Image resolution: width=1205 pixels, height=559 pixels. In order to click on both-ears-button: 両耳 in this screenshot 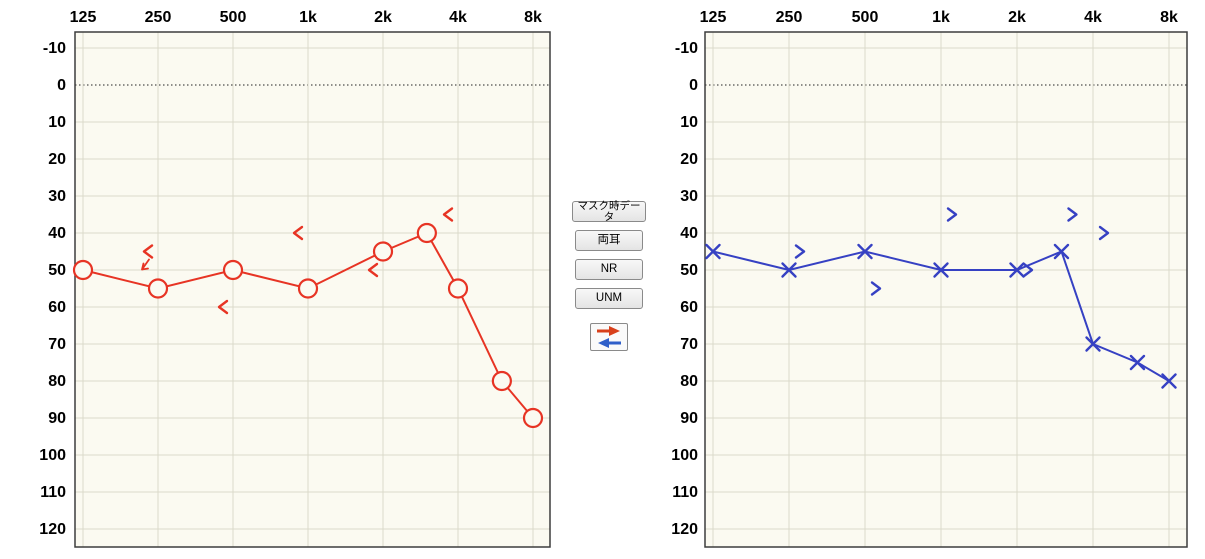, I will do `click(609, 240)`.